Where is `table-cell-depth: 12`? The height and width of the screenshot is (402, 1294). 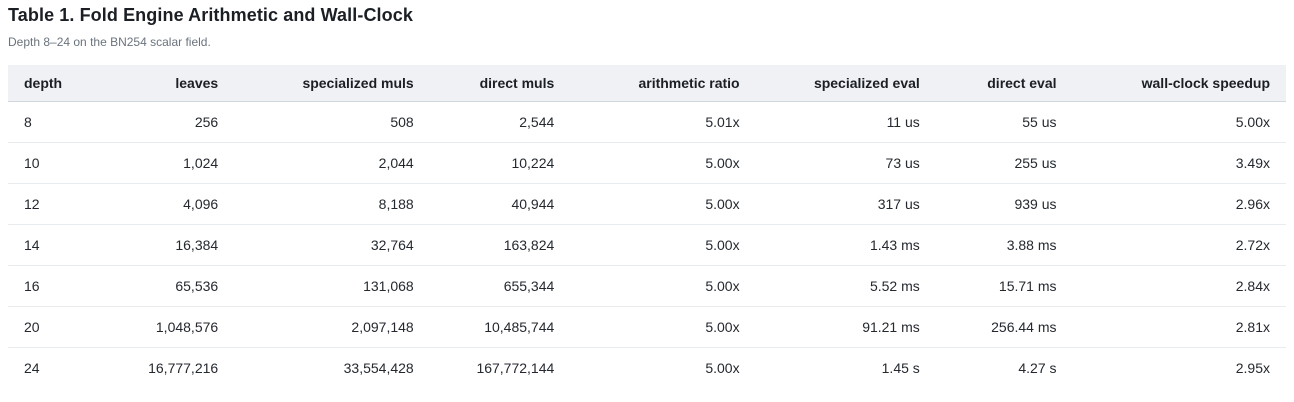
table-cell-depth: 12 is located at coordinates (58, 204).